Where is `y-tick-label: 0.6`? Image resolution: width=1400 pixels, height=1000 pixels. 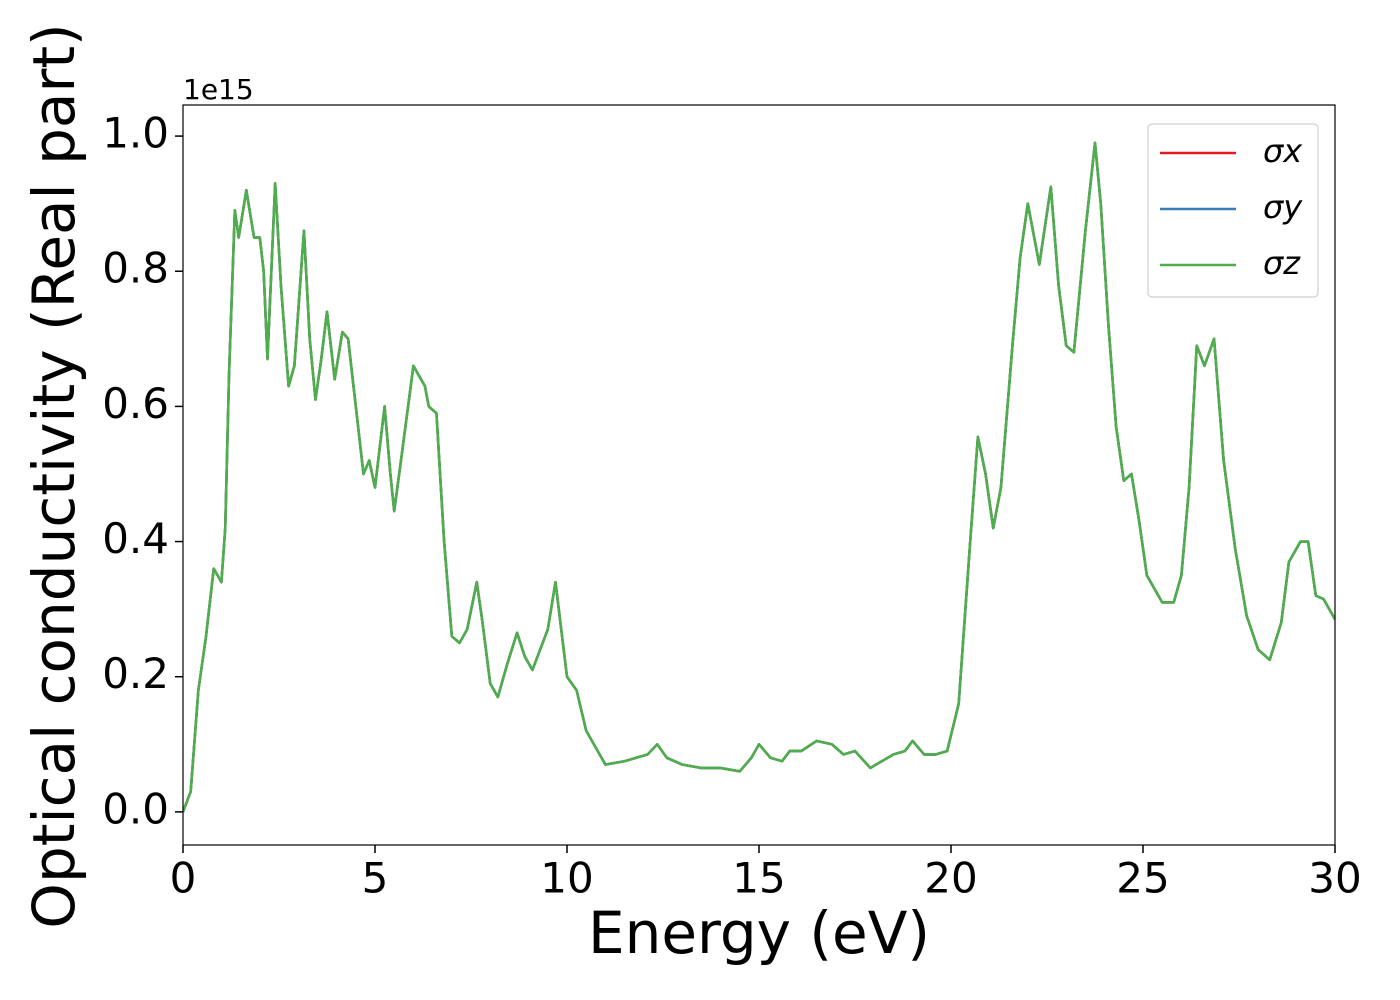
y-tick-label: 0.6 is located at coordinates (135, 403).